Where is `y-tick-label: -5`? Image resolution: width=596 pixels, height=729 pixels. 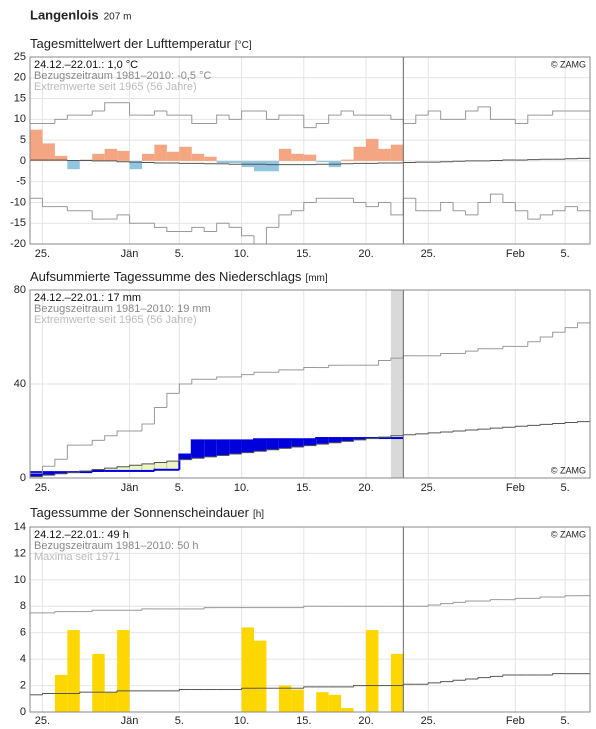 y-tick-label: -5 is located at coordinates (21, 182).